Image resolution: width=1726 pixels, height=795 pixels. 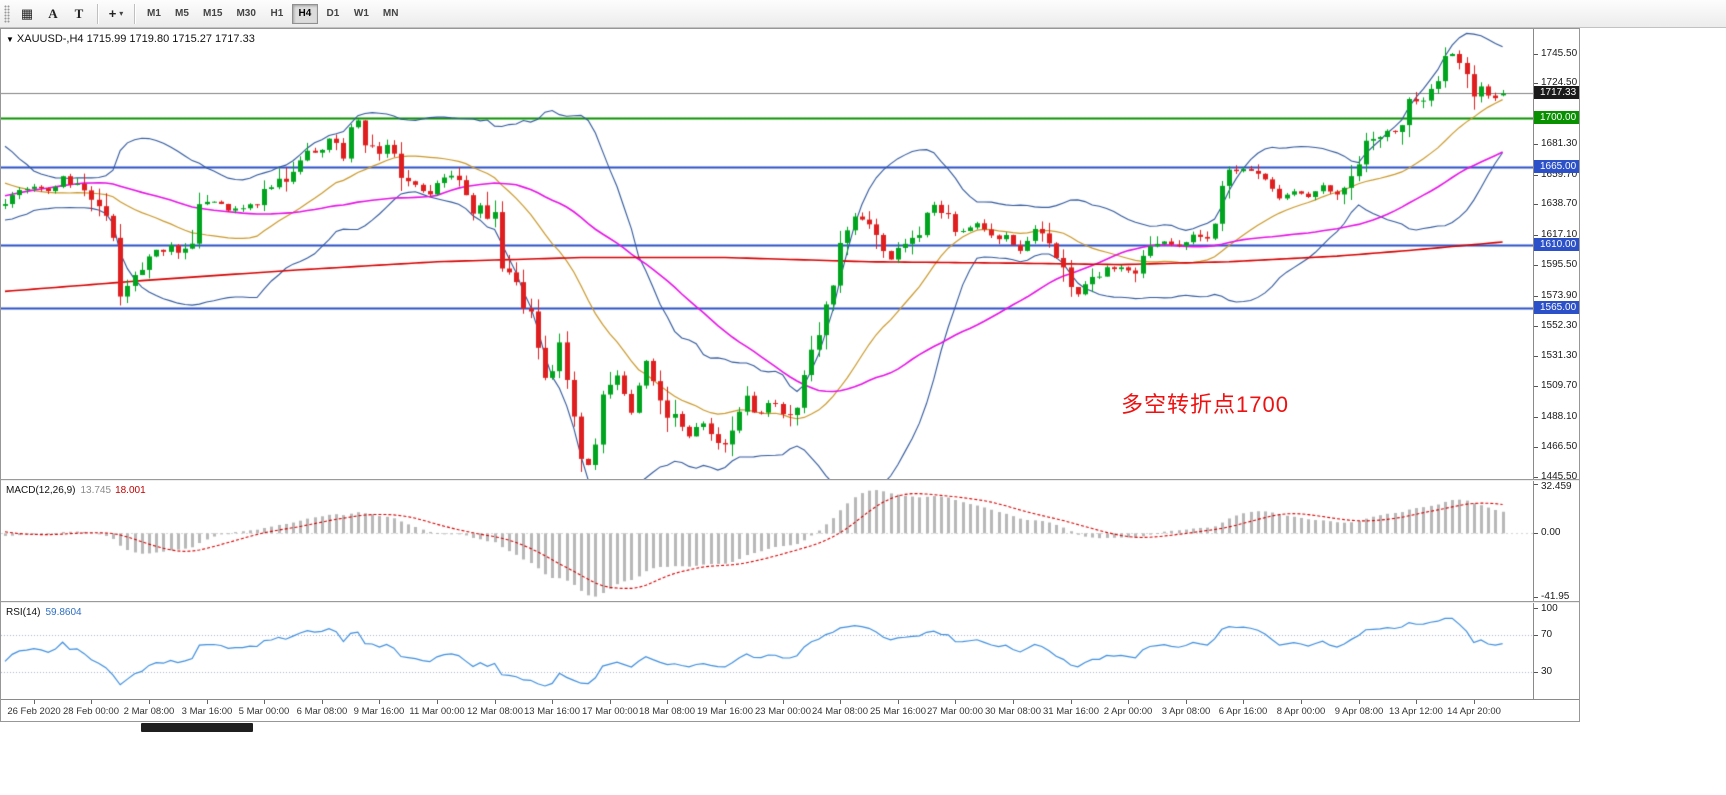 What do you see at coordinates (1549, 608) in the screenshot?
I see `axis-label: 100` at bounding box center [1549, 608].